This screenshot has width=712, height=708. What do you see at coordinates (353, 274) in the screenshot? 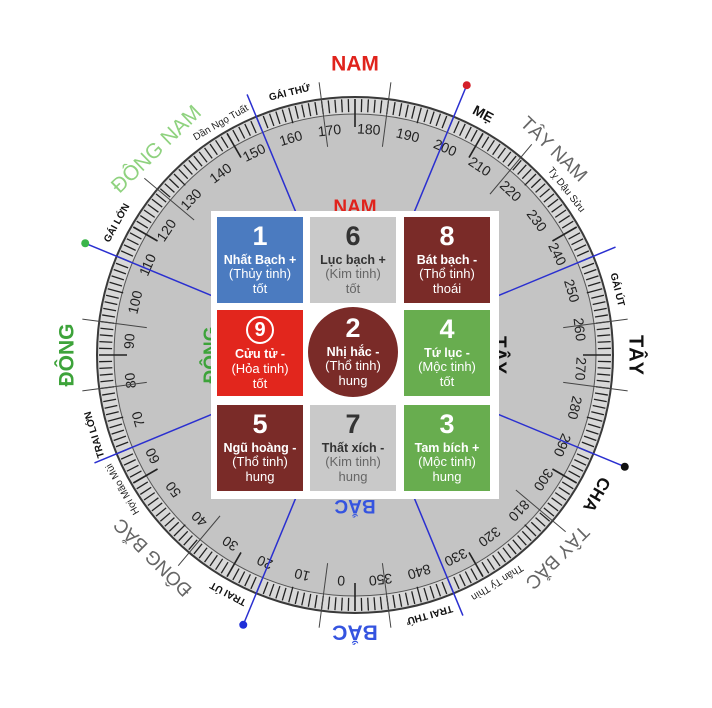
I see `star-element: (Kim tinh)` at bounding box center [353, 274].